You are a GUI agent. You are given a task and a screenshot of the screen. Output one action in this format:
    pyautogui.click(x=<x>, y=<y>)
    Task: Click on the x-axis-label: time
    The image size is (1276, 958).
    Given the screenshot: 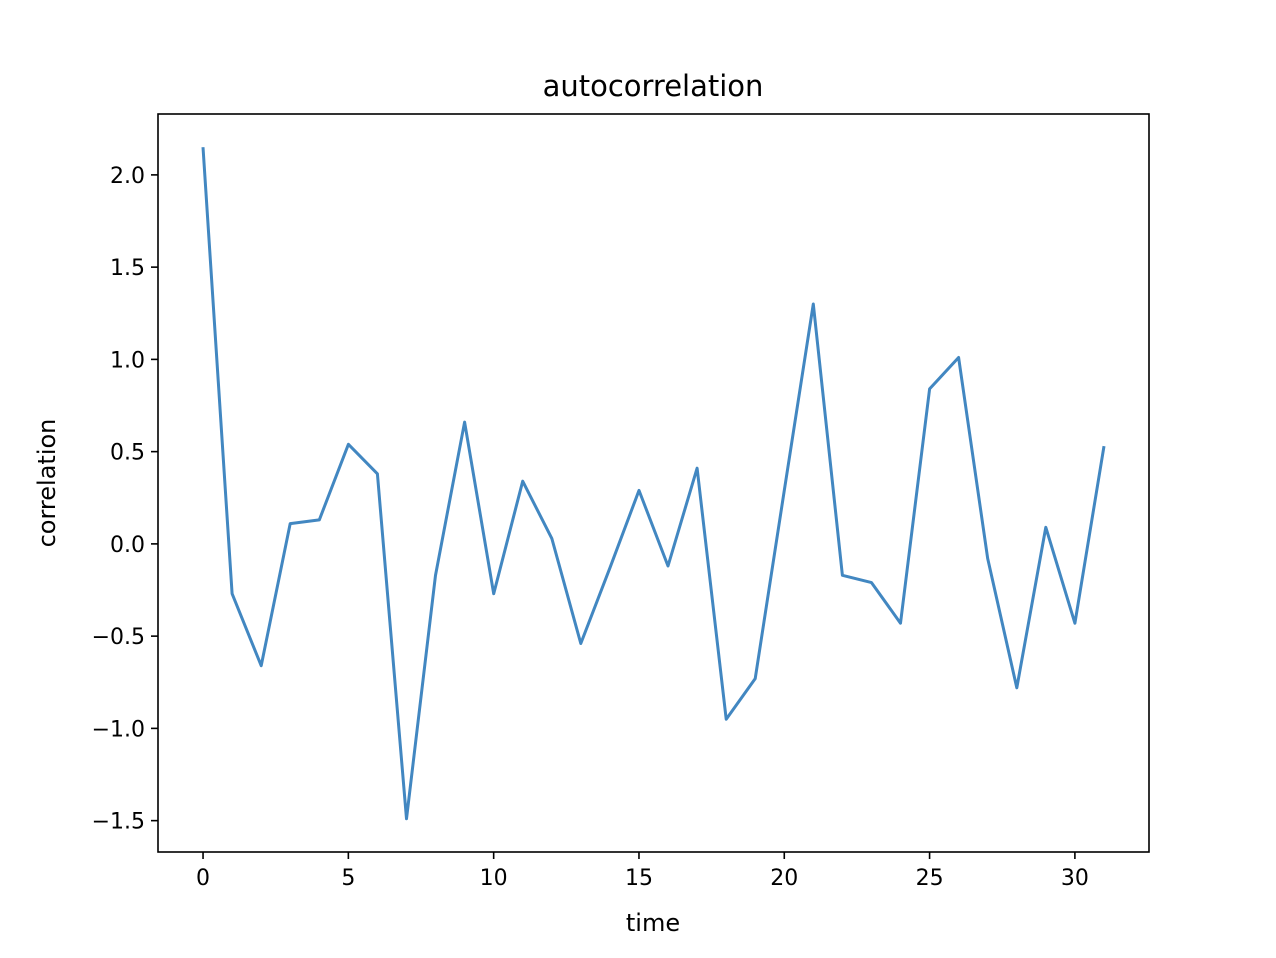 What is the action you would take?
    pyautogui.click(x=653, y=923)
    